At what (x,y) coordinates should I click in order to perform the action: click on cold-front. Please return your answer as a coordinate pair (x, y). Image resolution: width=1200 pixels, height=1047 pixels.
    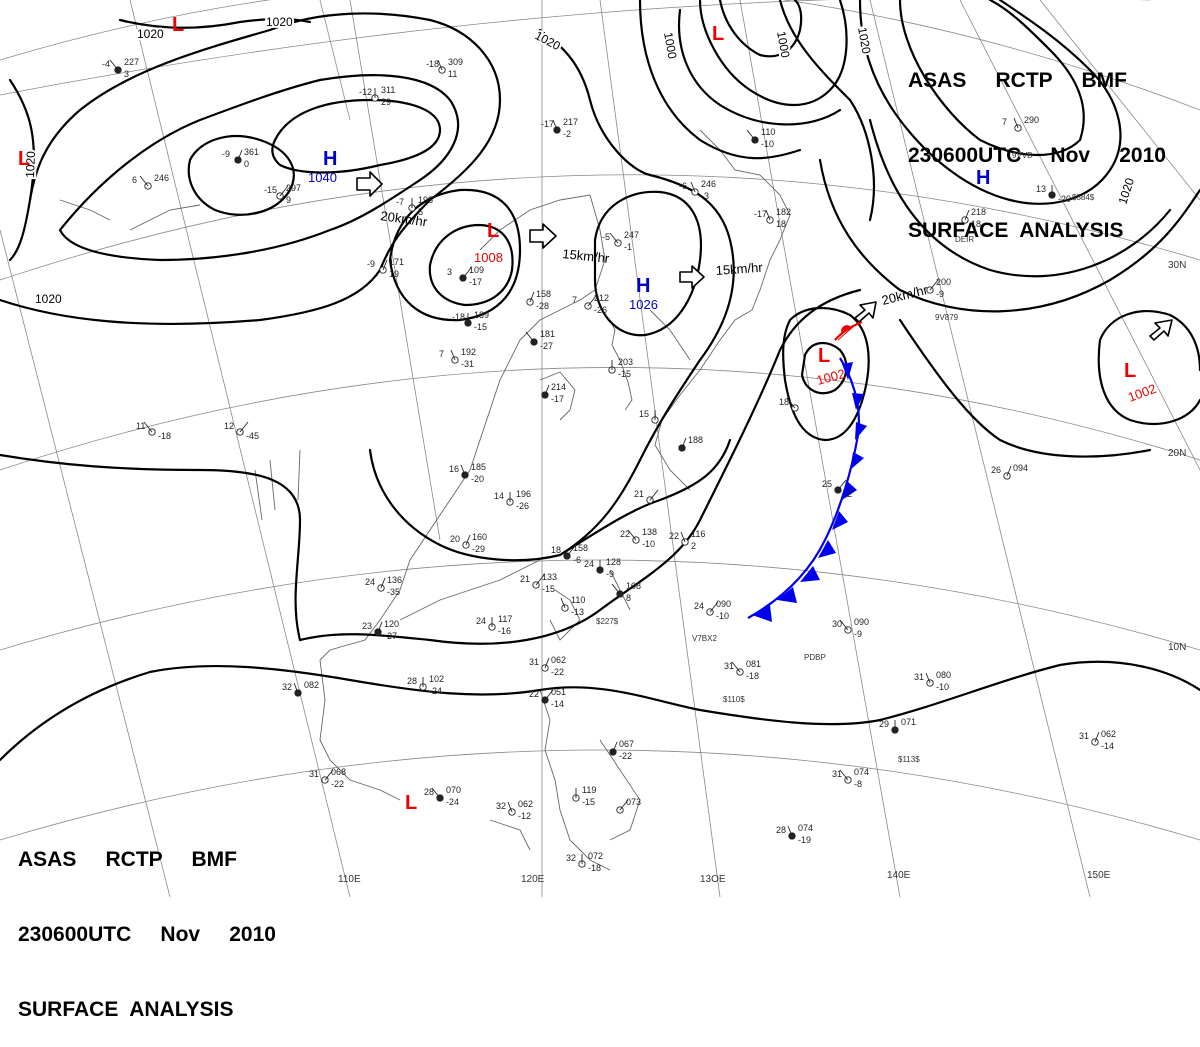
    Looking at the image, I should click on (807, 489).